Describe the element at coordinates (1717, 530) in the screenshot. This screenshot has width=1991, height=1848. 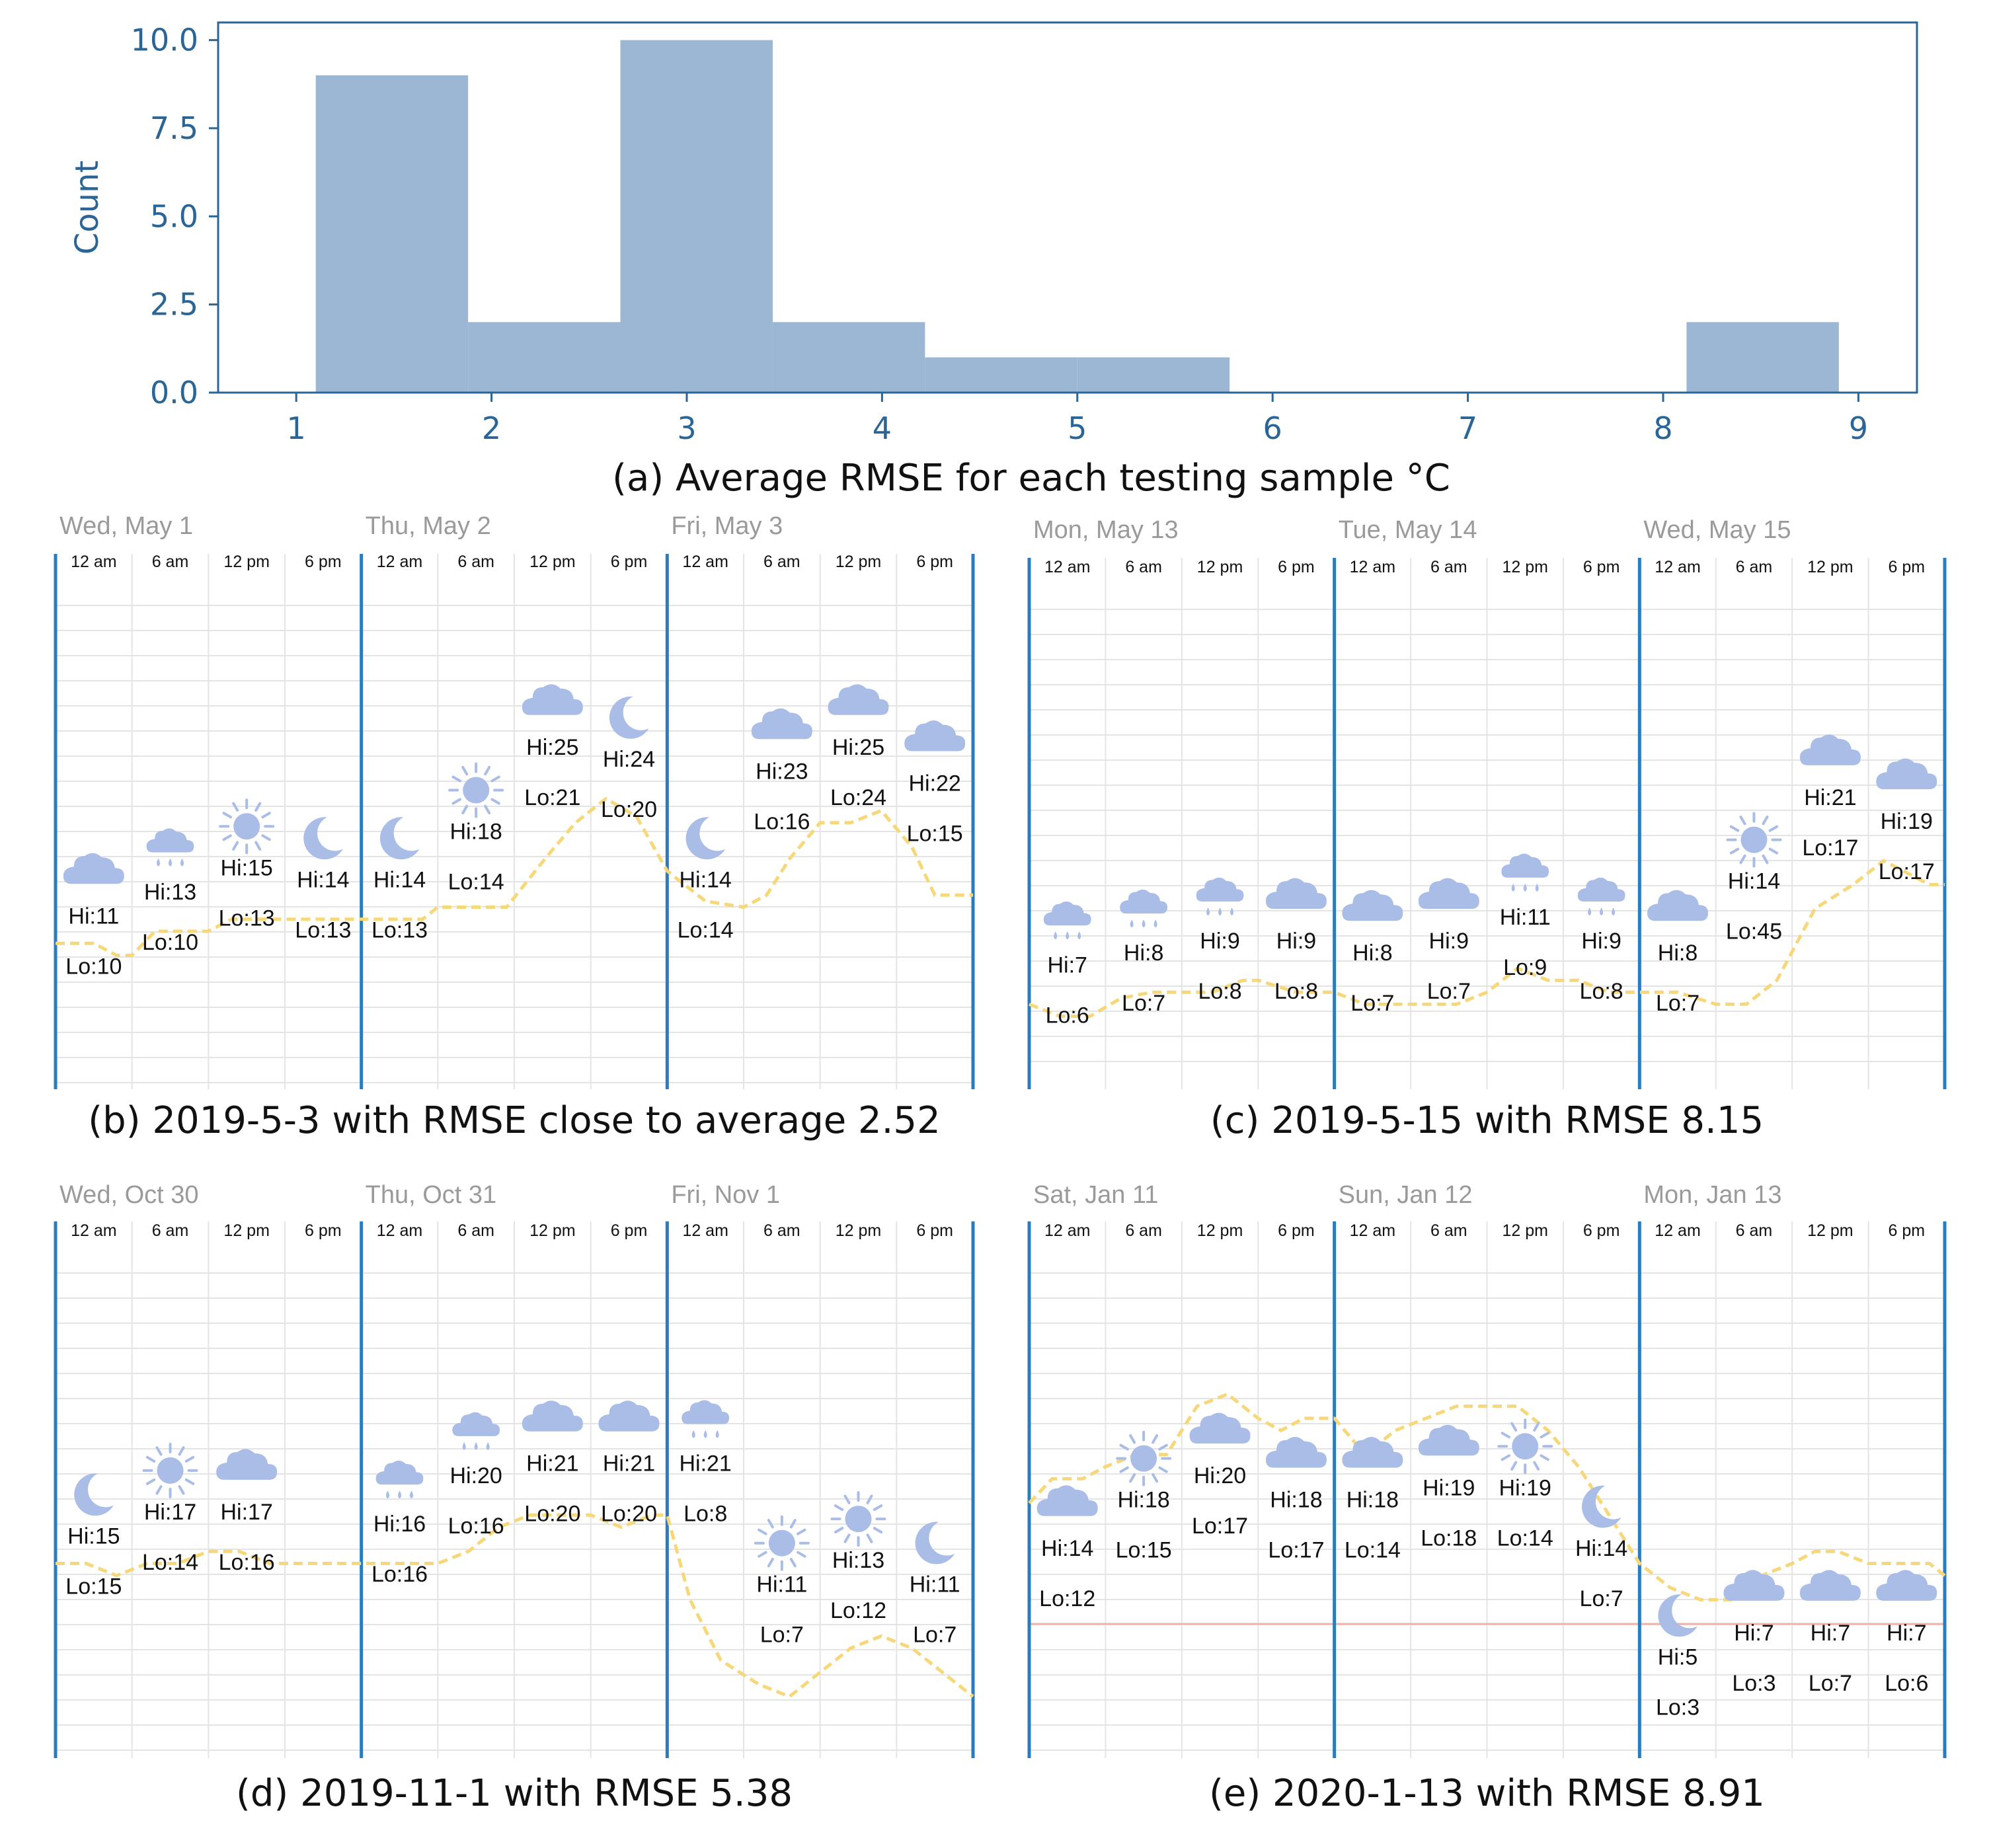
I see `day-label: Wed, May 15` at that location.